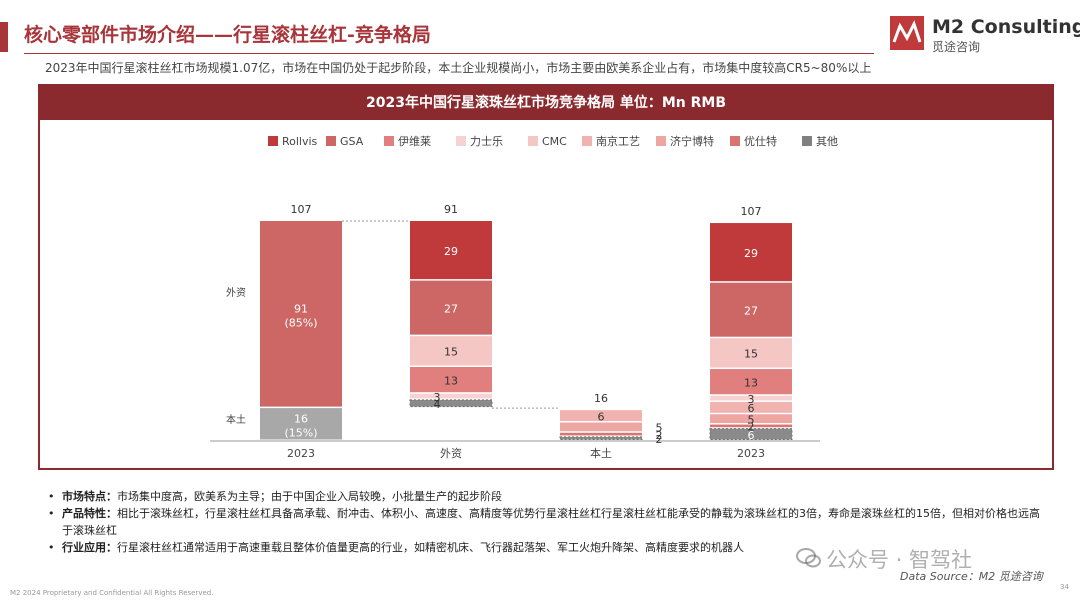 The image size is (1080, 604). What do you see at coordinates (301, 309) in the screenshot?
I see `data-label: 91` at bounding box center [301, 309].